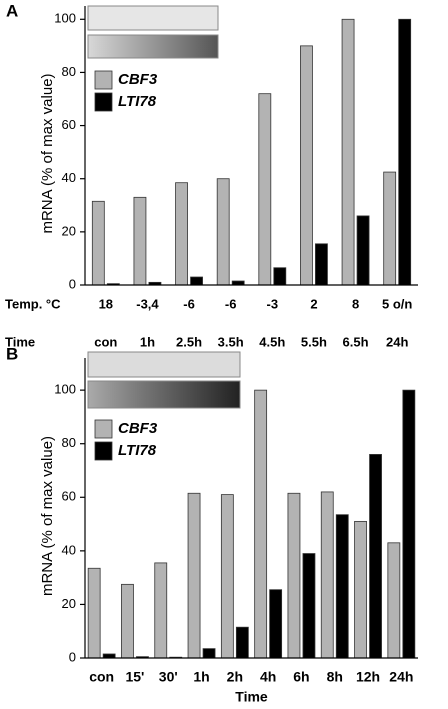 This screenshot has height=709, width=448. Describe the element at coordinates (301, 677) in the screenshot. I see `x-tick-label: 6h` at that location.